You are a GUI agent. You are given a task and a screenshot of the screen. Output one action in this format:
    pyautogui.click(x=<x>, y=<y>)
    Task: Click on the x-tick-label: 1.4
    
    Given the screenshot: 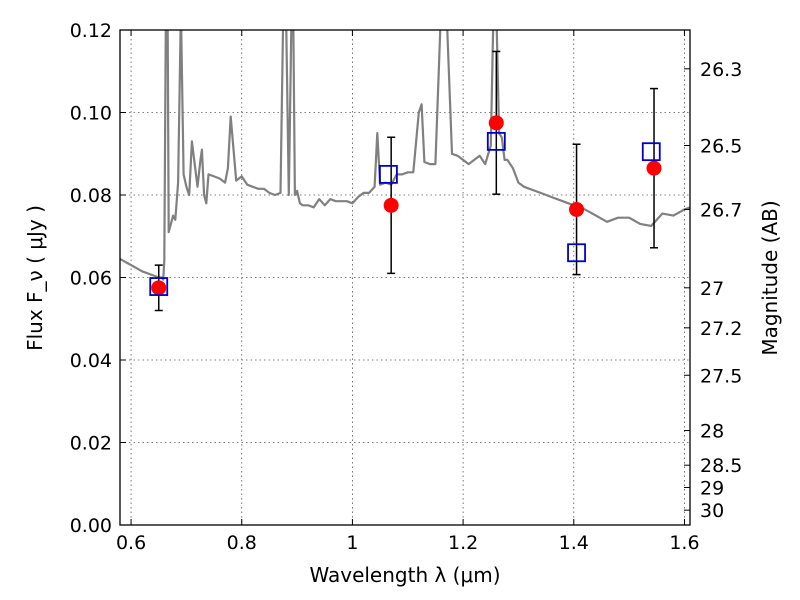 What is the action you would take?
    pyautogui.click(x=574, y=543)
    